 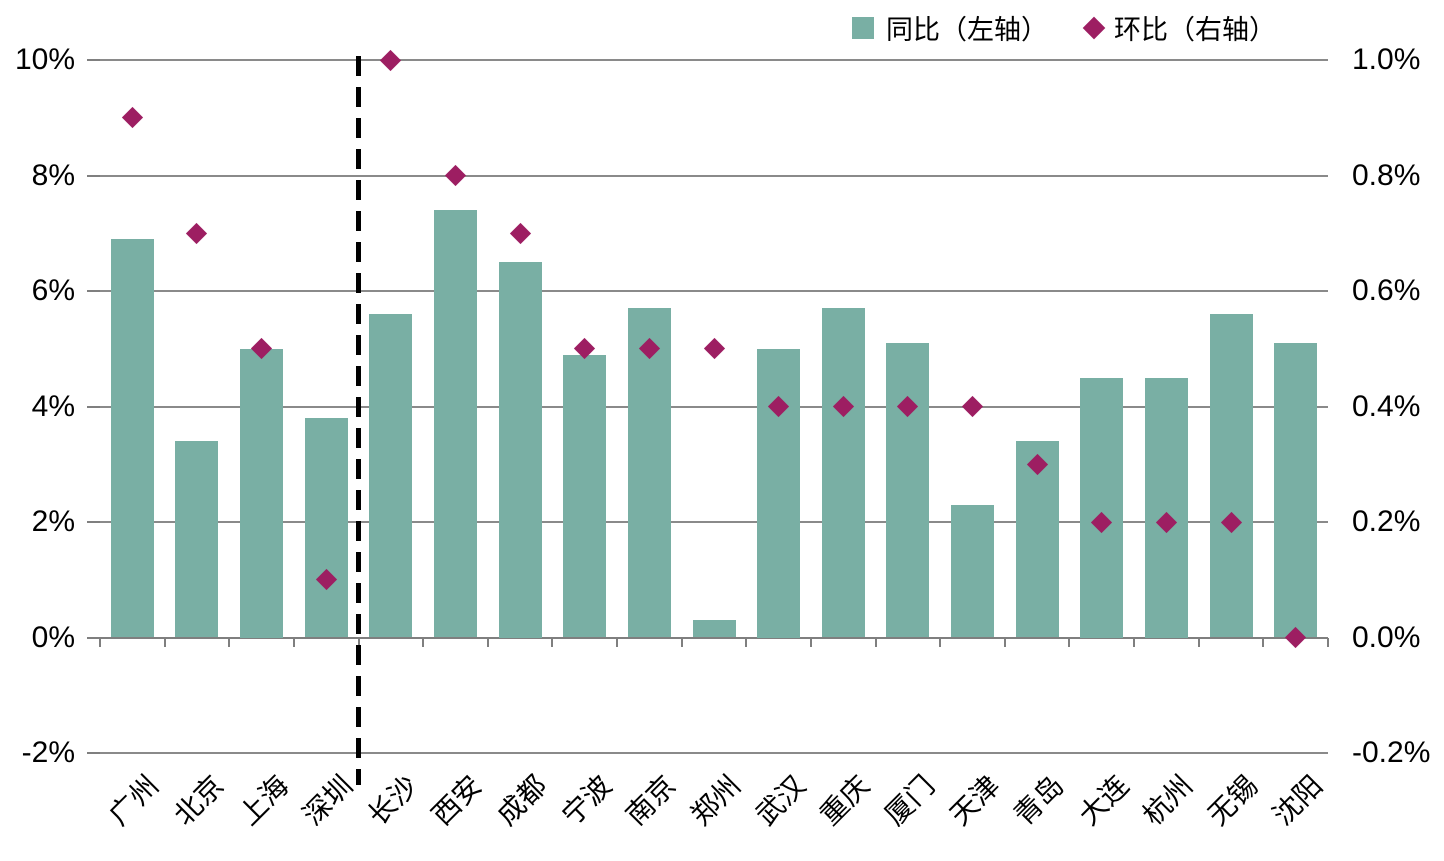 What do you see at coordinates (391, 476) in the screenshot?
I see `bar-长沙` at bounding box center [391, 476].